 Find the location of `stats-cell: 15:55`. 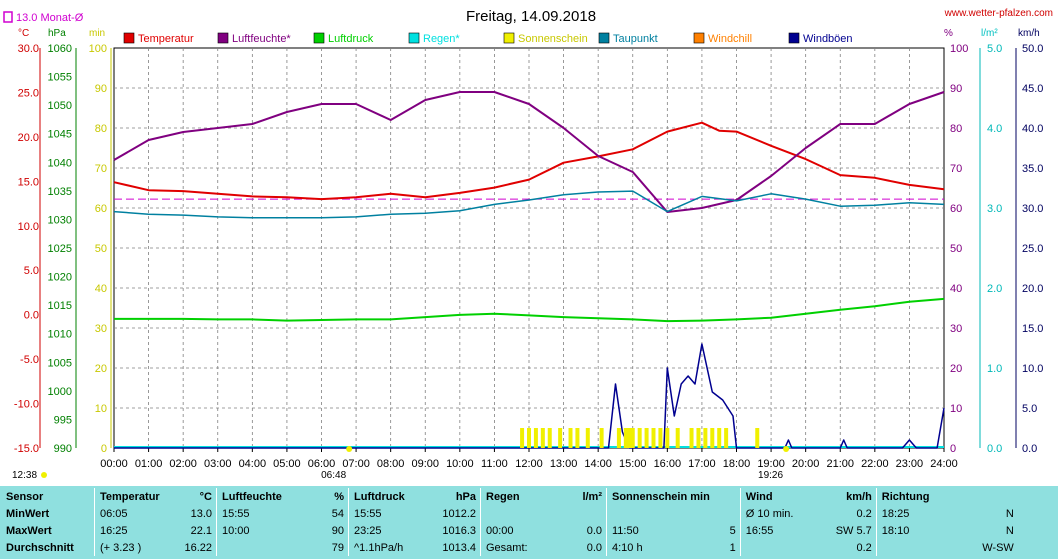

stats-cell: 15:55 is located at coordinates (236, 513).